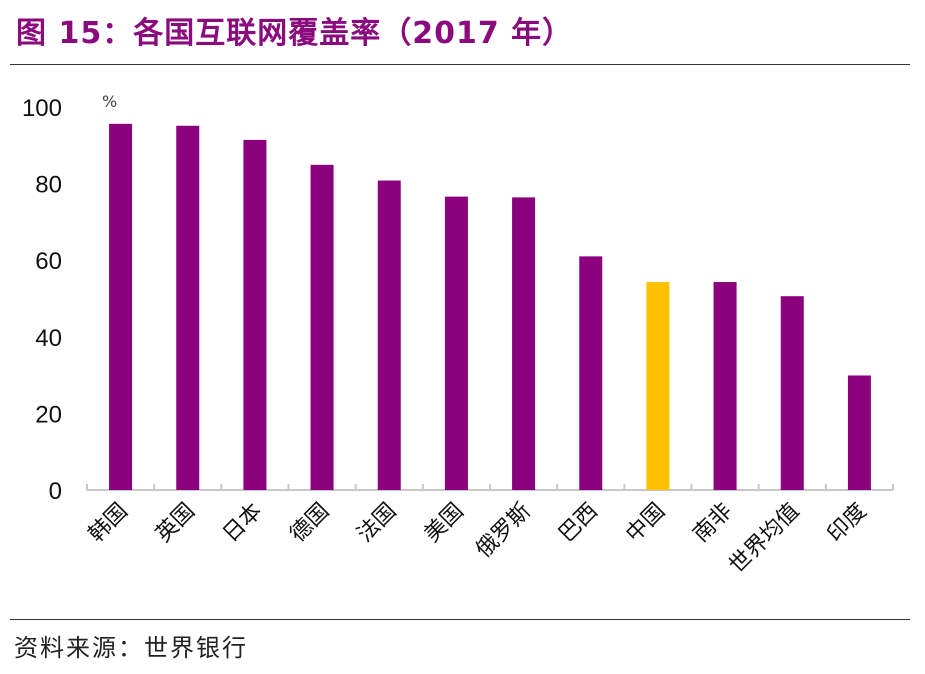 This screenshot has height=674, width=925. What do you see at coordinates (48, 414) in the screenshot?
I see `y-tick-label: 20` at bounding box center [48, 414].